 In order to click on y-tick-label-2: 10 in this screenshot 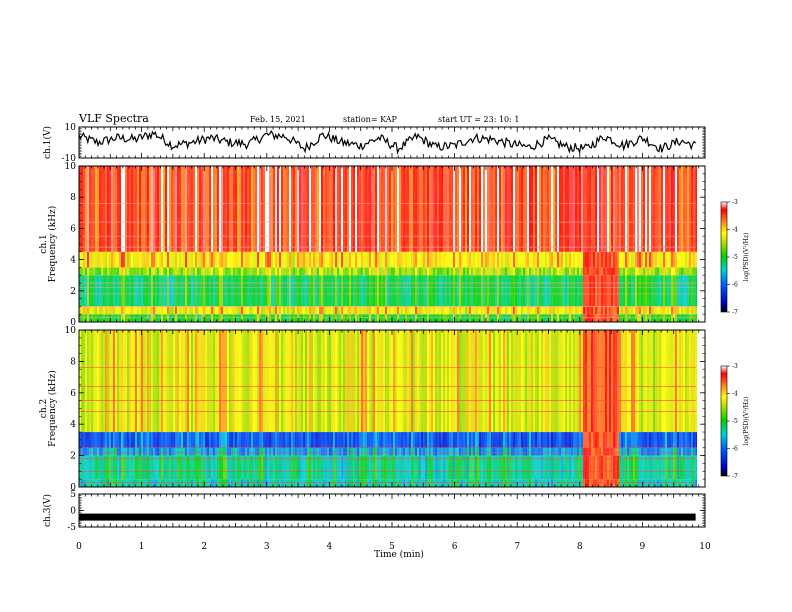, I will do `click(71, 331)`.